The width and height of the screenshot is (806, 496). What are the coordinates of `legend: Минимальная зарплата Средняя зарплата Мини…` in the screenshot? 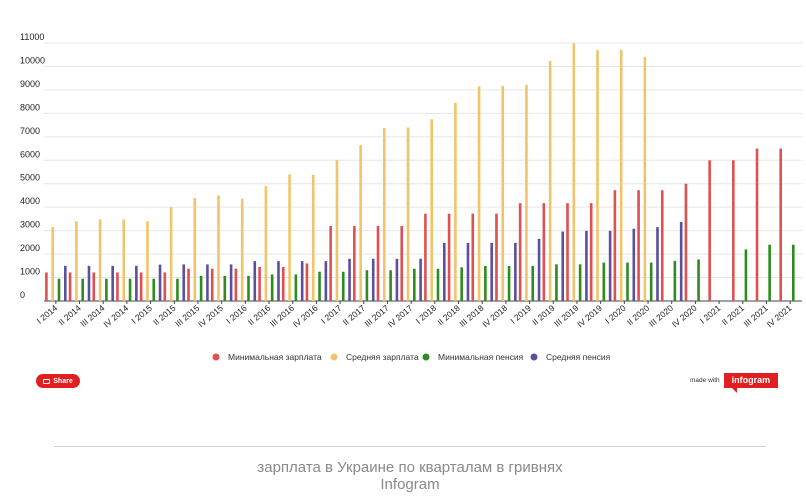 It's located at (411, 357).